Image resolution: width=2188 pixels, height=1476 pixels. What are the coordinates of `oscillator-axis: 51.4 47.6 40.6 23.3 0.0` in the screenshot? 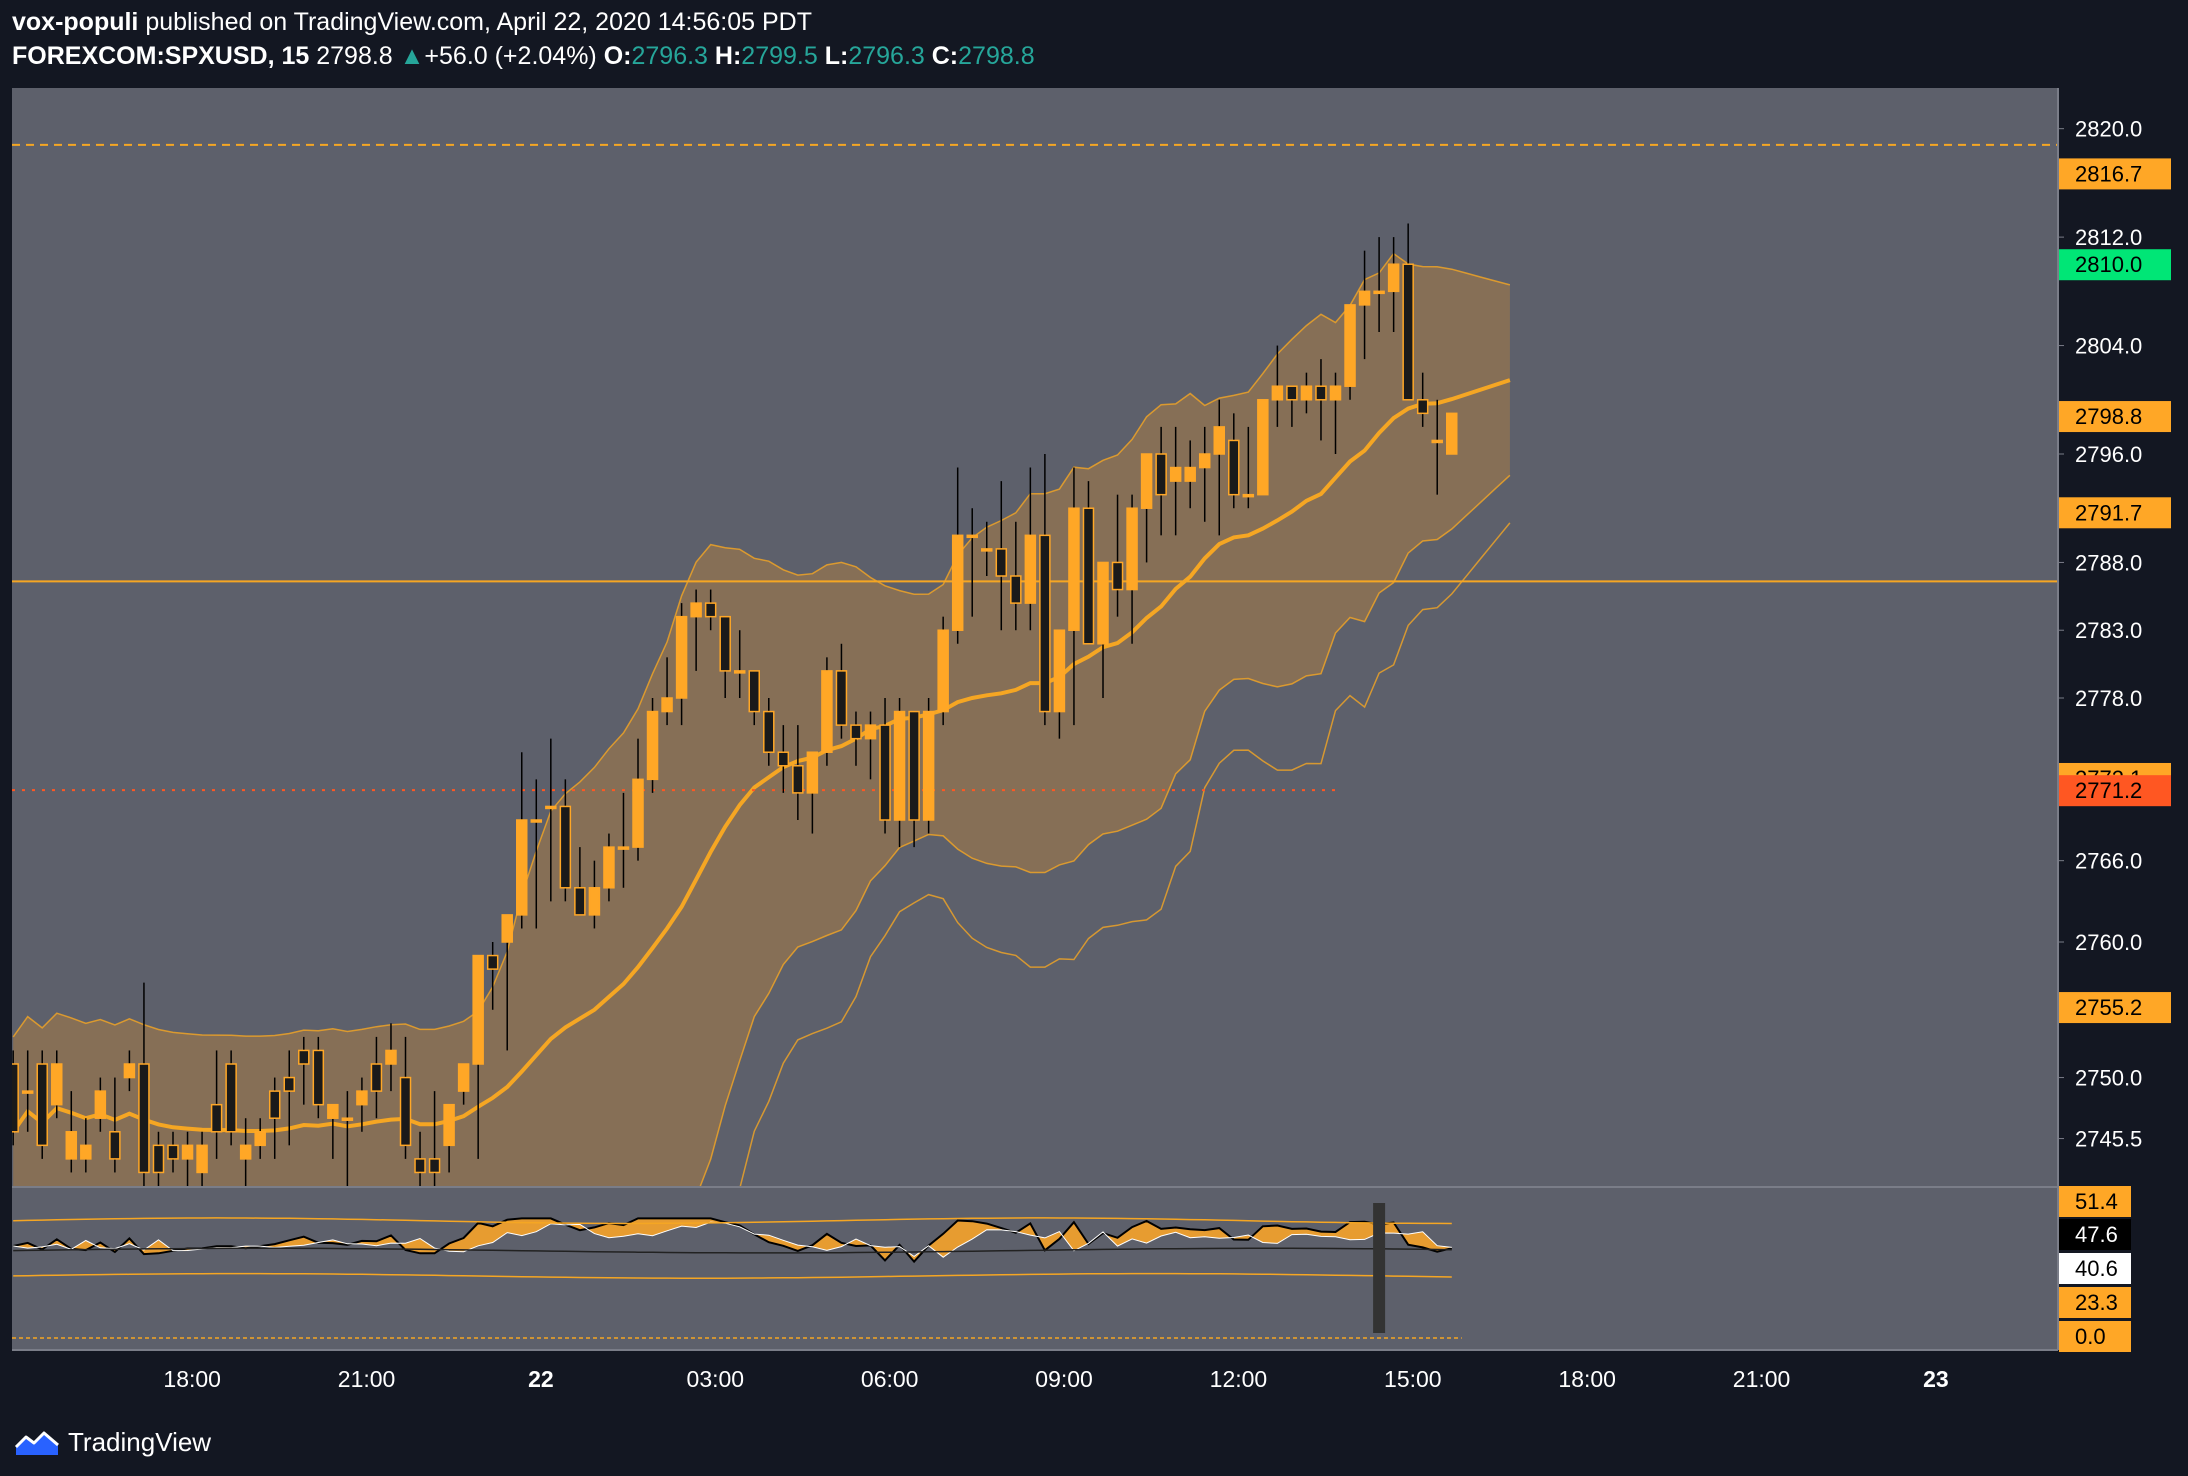 It's located at (2095, 1269).